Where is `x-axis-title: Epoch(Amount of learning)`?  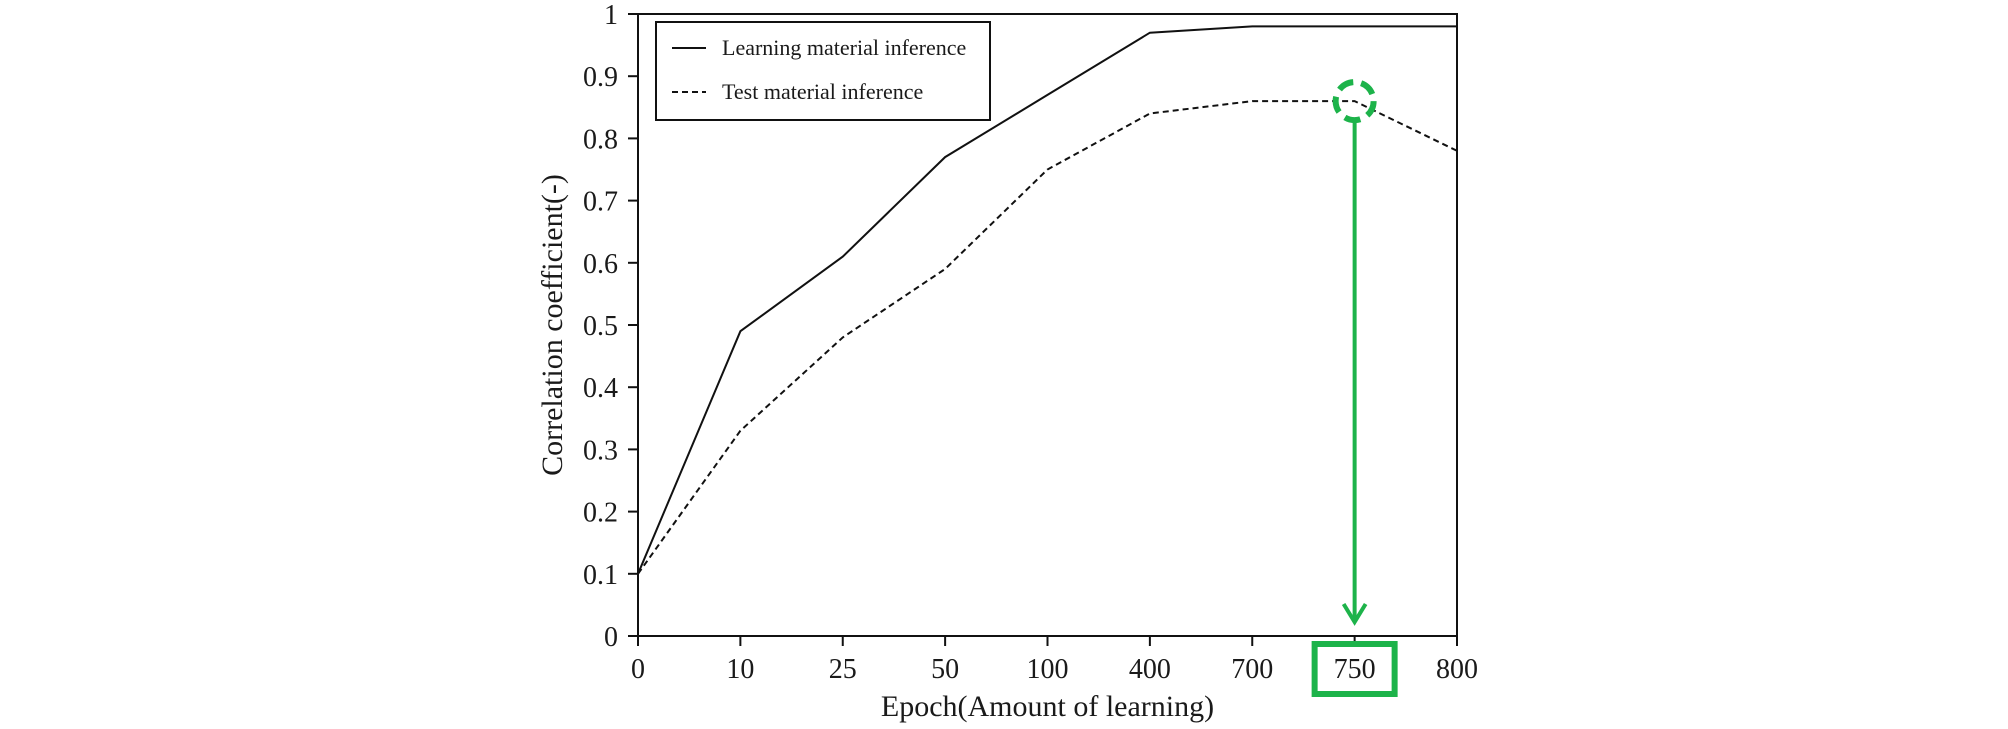 x-axis-title: Epoch(Amount of learning) is located at coordinates (1047, 706).